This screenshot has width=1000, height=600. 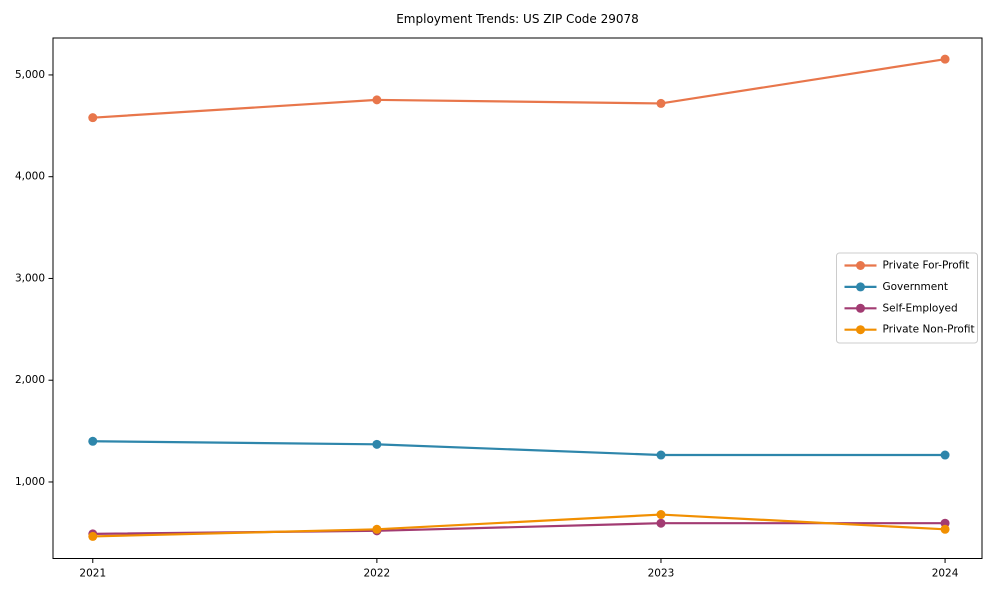 I want to click on legend-entry-self-employed: Self-Employed, so click(x=901, y=308).